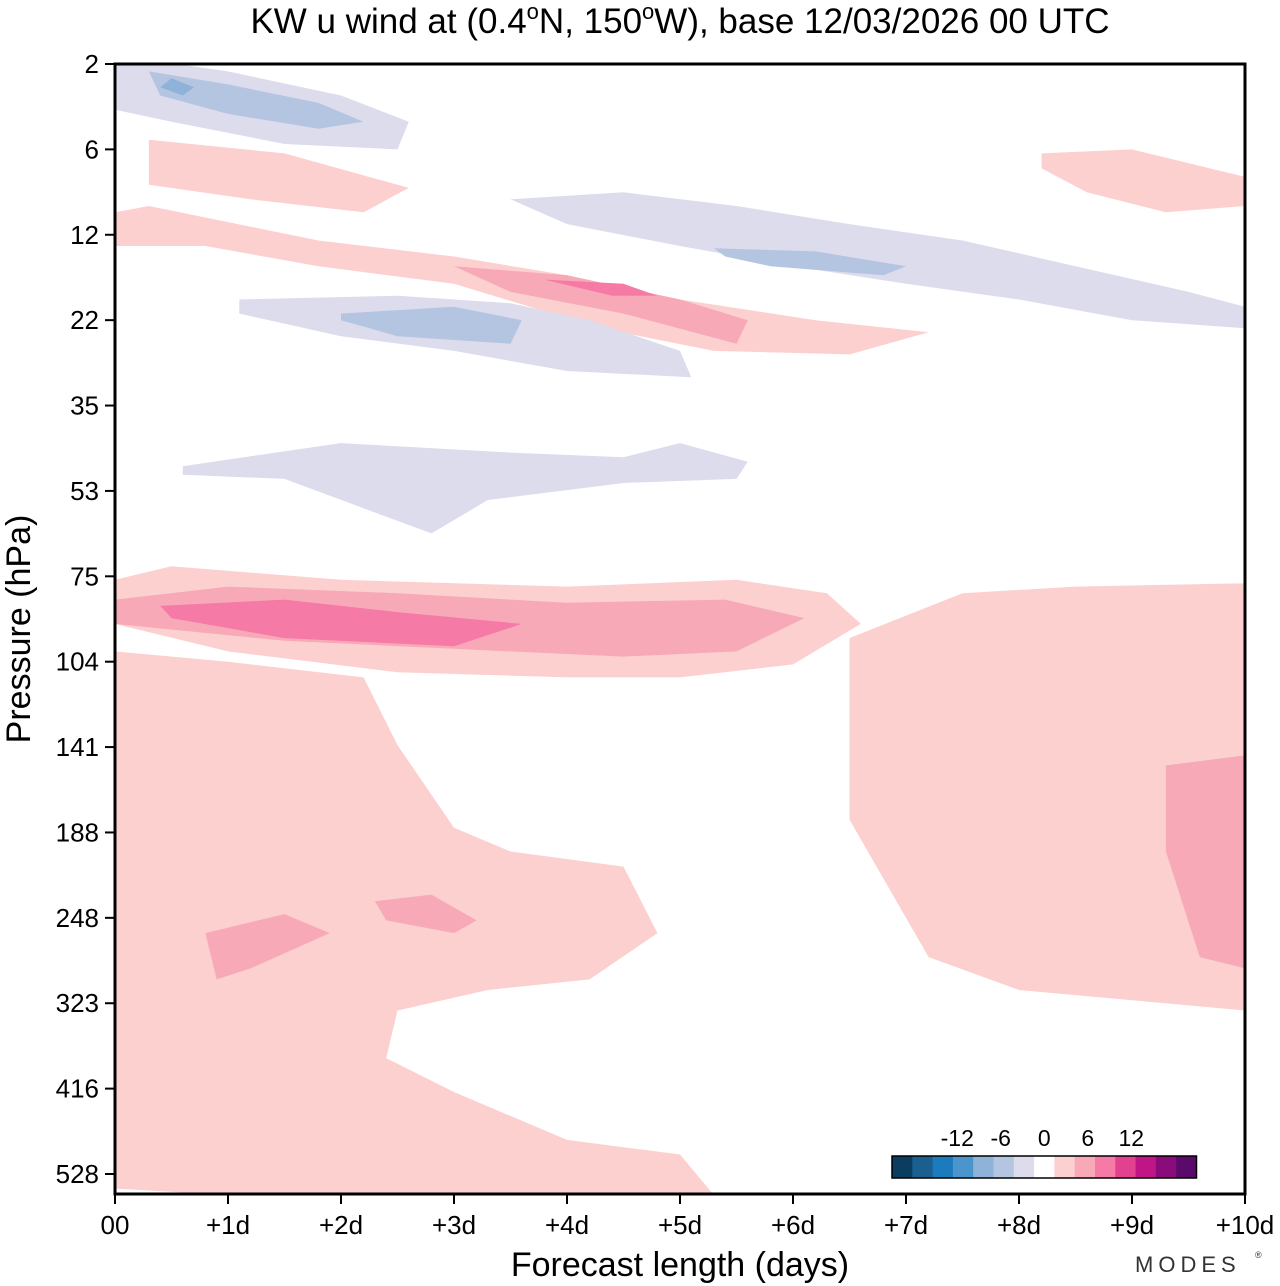 This screenshot has width=1280, height=1286. Describe the element at coordinates (84, 491) in the screenshot. I see `y-tick-label: 53` at that location.